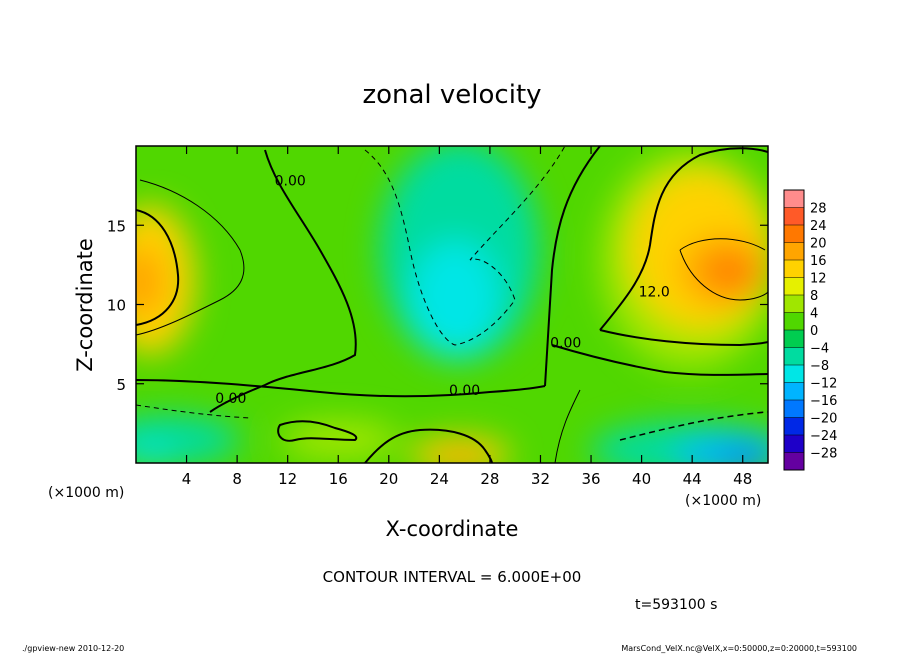  What do you see at coordinates (540, 479) in the screenshot?
I see `x-tick-label: 32` at bounding box center [540, 479].